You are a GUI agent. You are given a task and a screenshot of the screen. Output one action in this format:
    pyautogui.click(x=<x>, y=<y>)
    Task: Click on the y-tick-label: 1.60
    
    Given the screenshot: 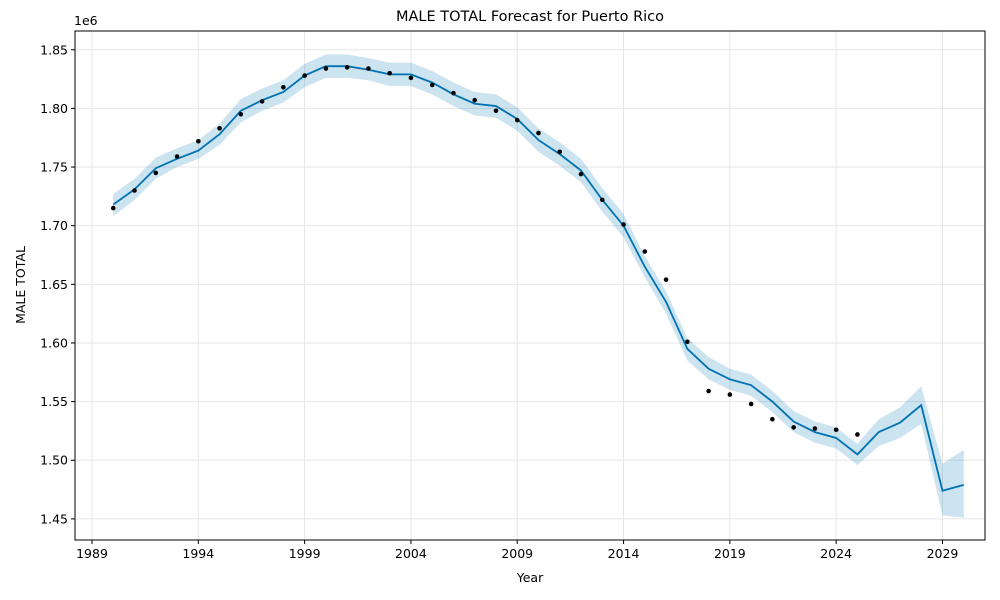 What is the action you would take?
    pyautogui.click(x=54, y=342)
    